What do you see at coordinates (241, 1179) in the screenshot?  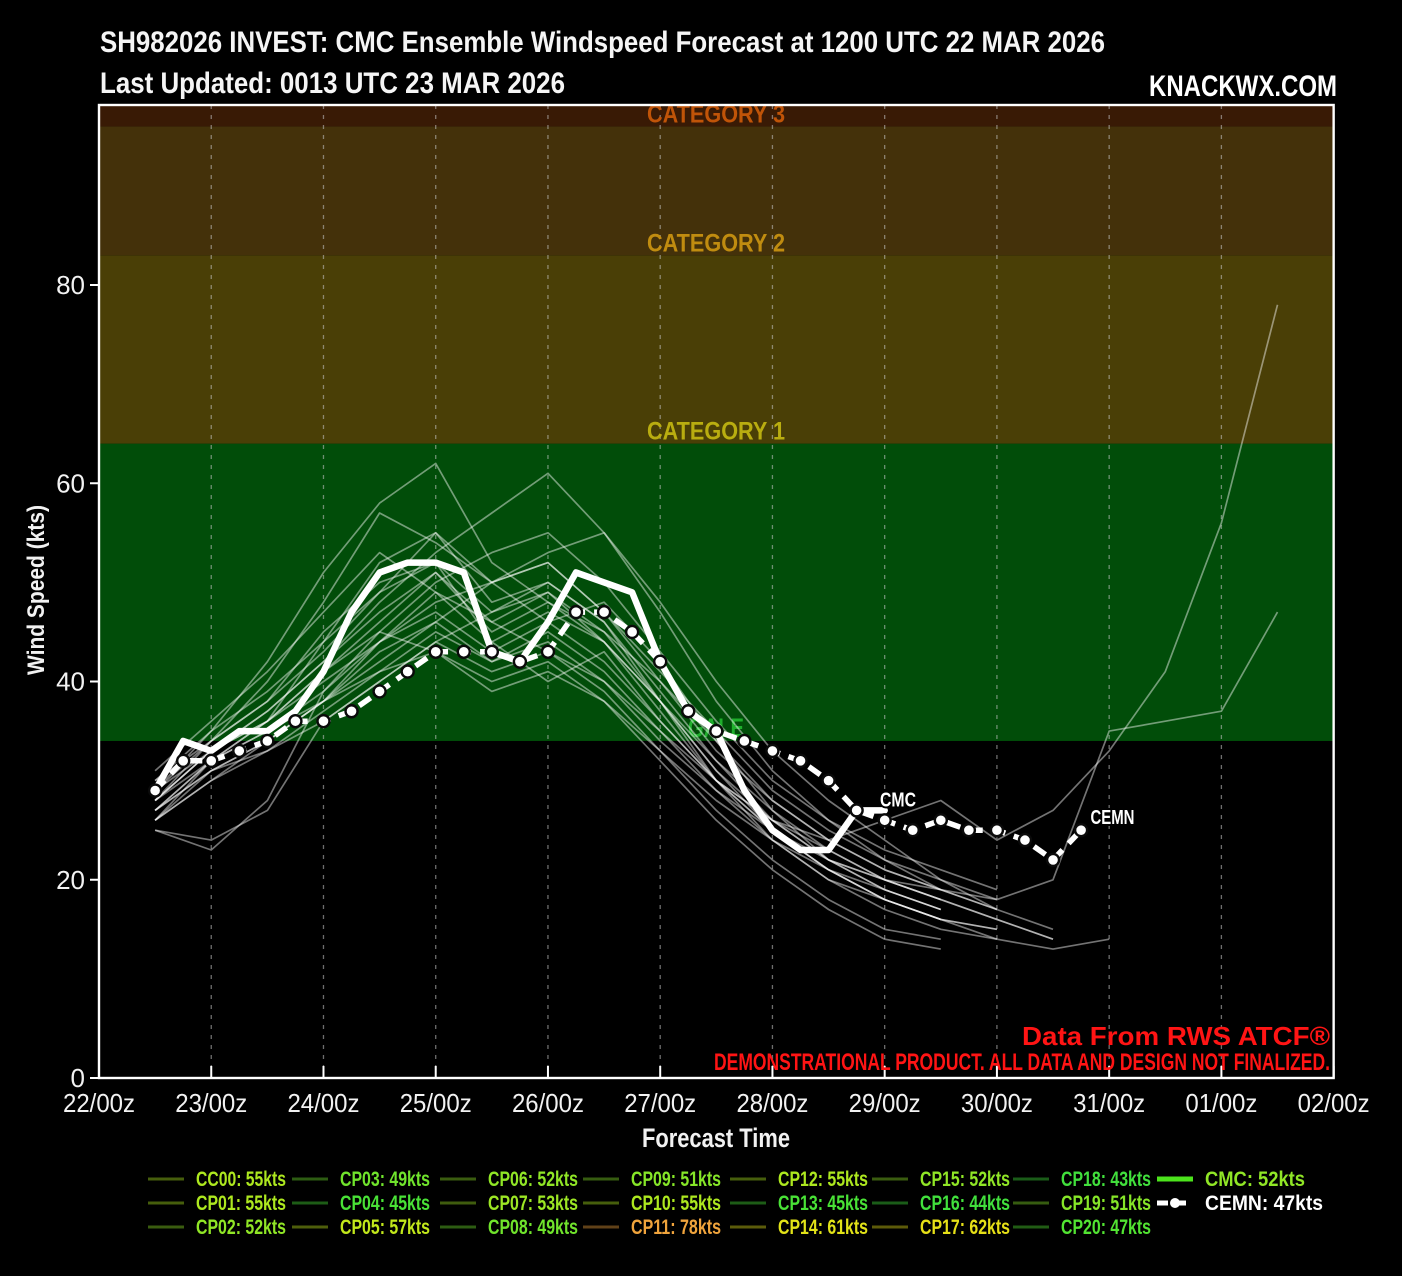 I see `legend-label: CC00: 55kts` at bounding box center [241, 1179].